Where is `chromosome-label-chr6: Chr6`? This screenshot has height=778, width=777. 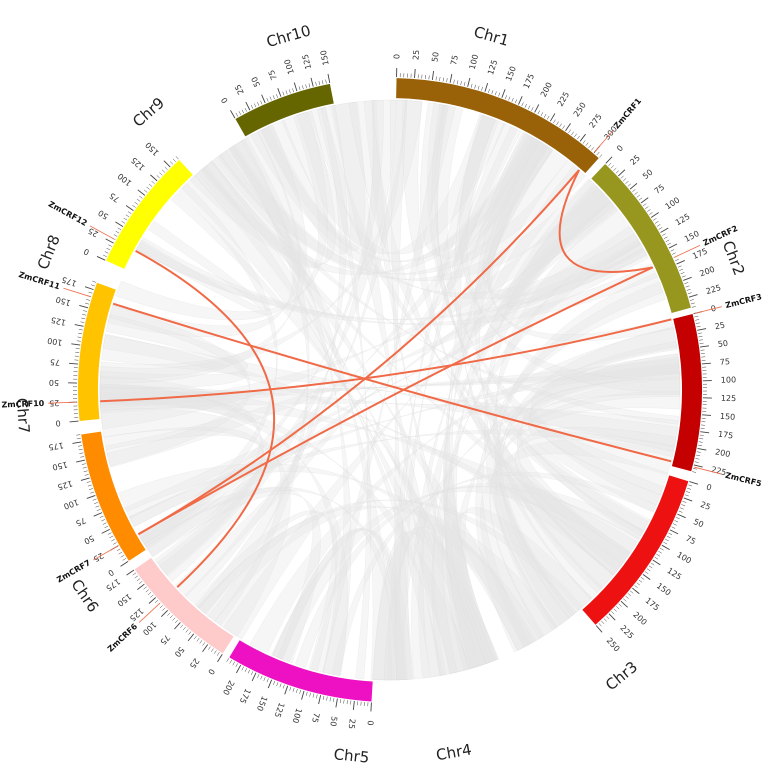
chromosome-label-chr6: Chr6 is located at coordinates (84, 596).